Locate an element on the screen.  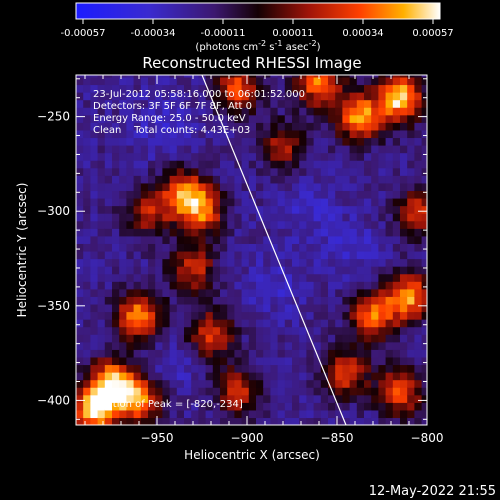
annotation-detectors: Detectors: 3F 5F 6F 7F 8F, Att 0 is located at coordinates (172, 106).